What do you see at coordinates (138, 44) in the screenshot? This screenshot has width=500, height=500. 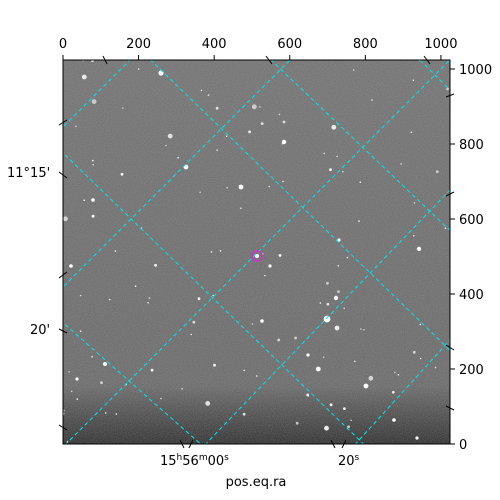 I see `top-tick-label: 200` at bounding box center [138, 44].